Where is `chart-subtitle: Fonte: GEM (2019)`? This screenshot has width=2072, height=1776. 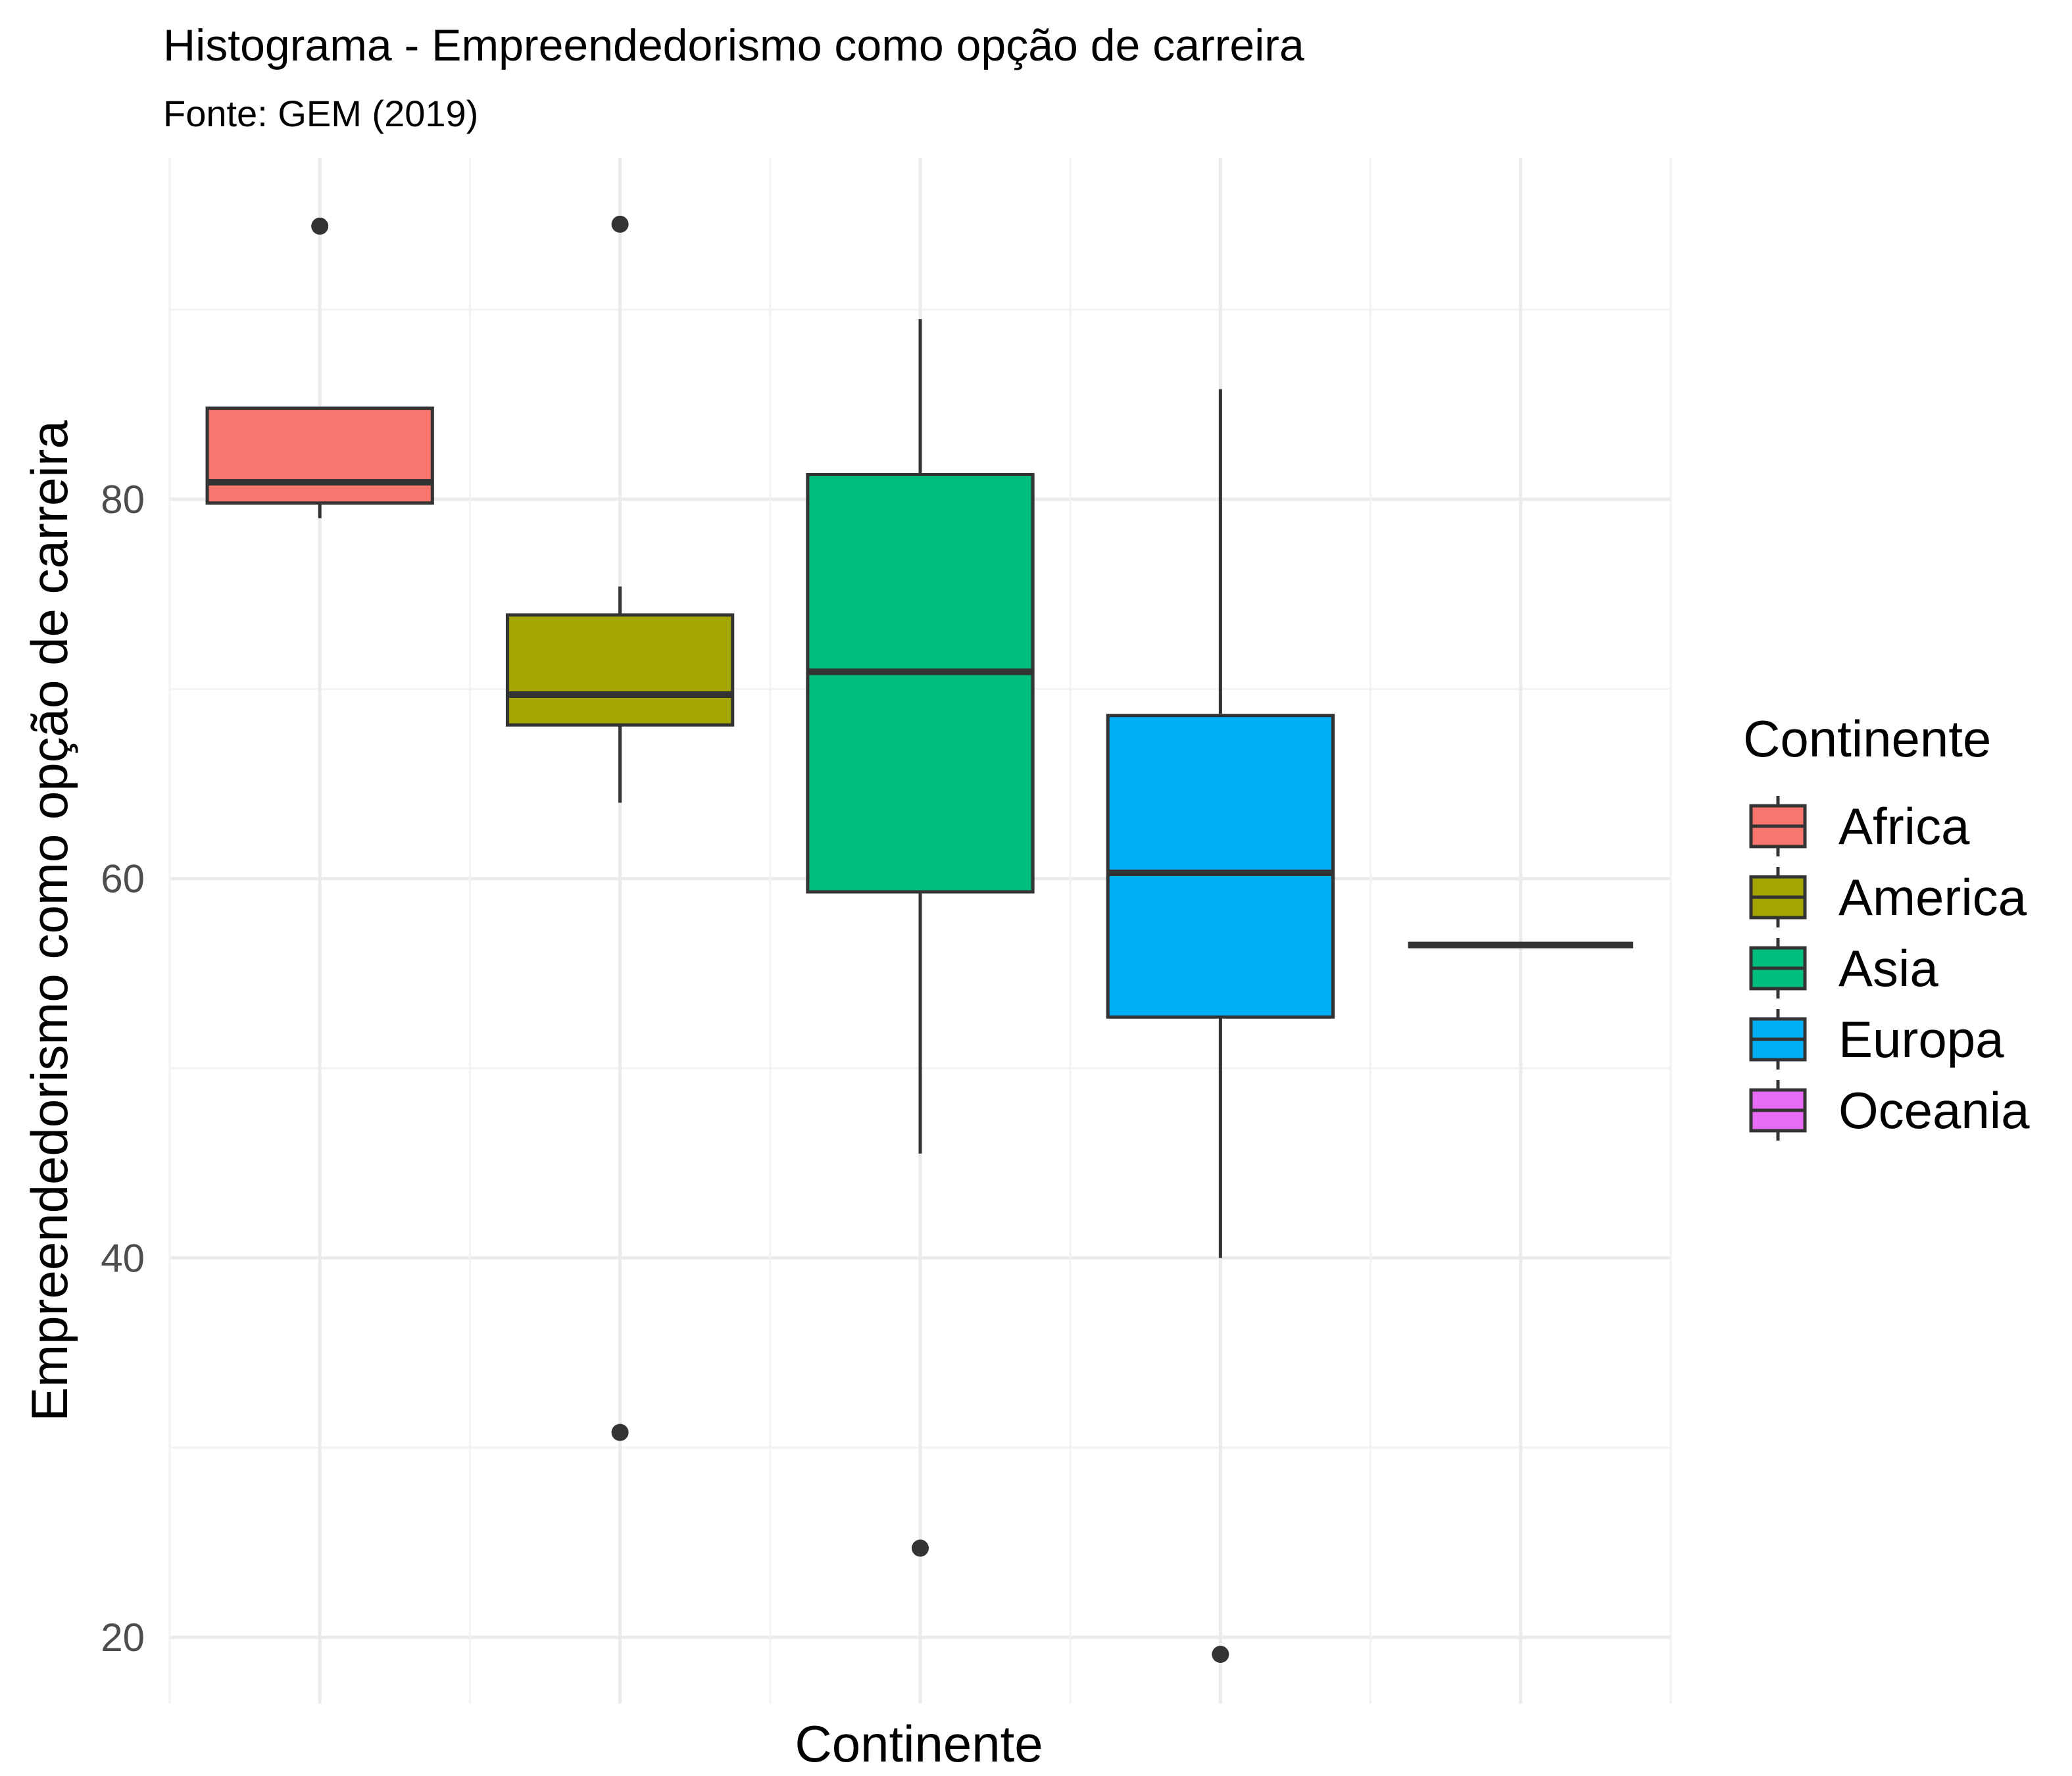 chart-subtitle: Fonte: GEM (2019) is located at coordinates (320, 113).